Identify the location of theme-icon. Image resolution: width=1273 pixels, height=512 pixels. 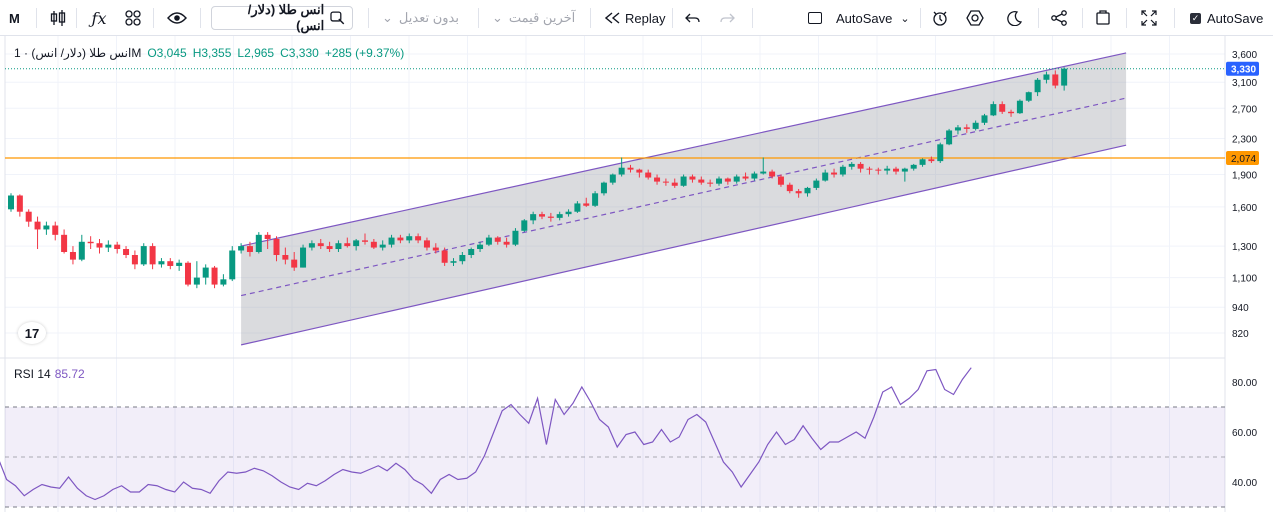
(1015, 18).